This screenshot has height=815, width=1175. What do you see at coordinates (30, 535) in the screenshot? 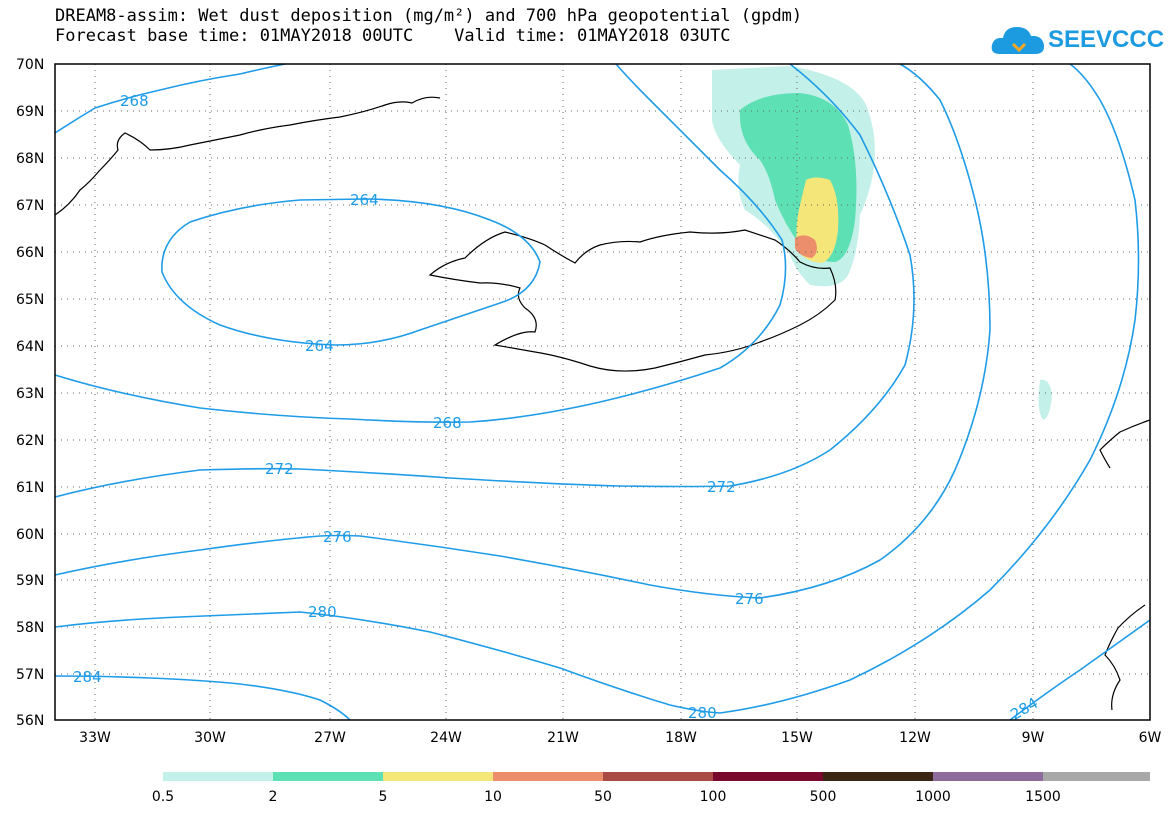
I see `lat-label: 60N` at bounding box center [30, 535].